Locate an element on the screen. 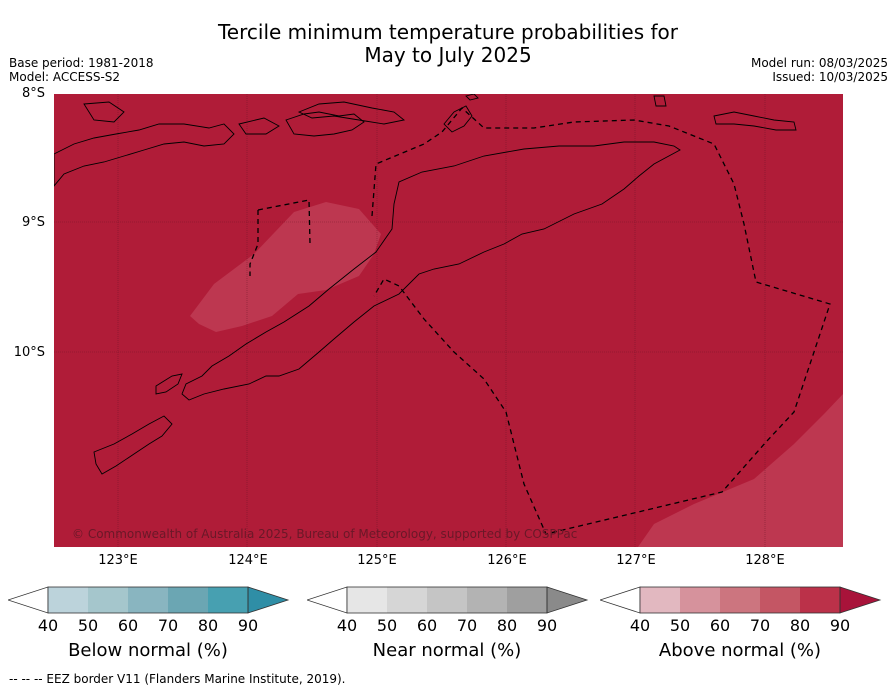 The width and height of the screenshot is (896, 690). pantar-coastline is located at coordinates (351, 113).